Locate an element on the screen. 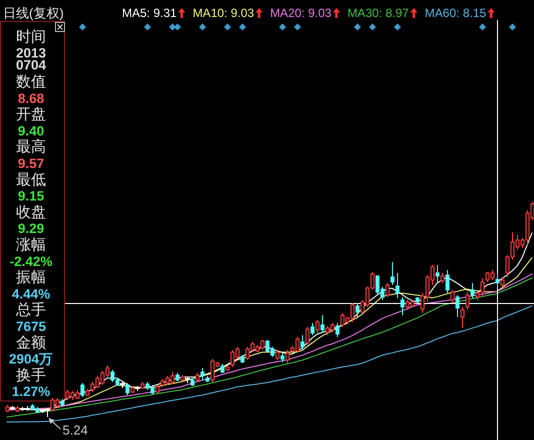 Image resolution: width=534 pixels, height=440 pixels. text: 最高 is located at coordinates (31, 147).